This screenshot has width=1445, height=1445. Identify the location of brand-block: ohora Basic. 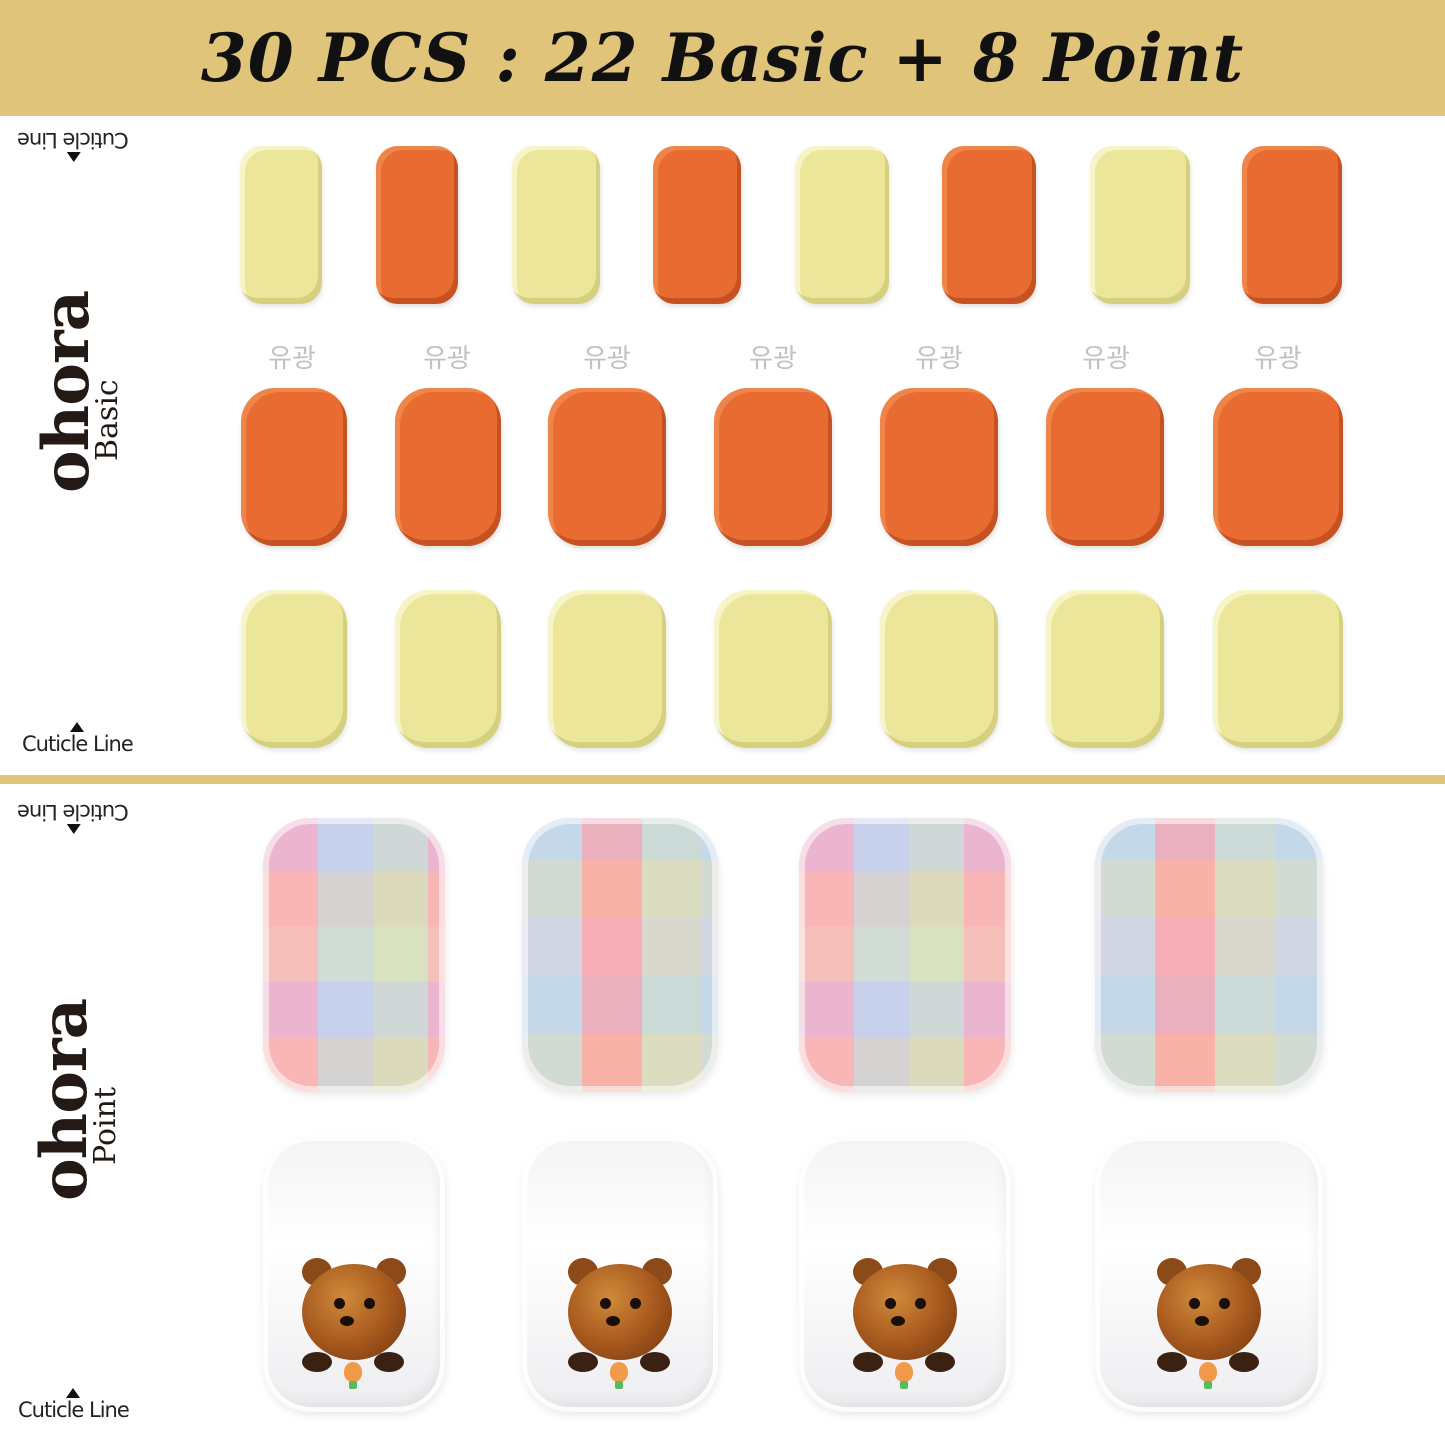
(77, 396).